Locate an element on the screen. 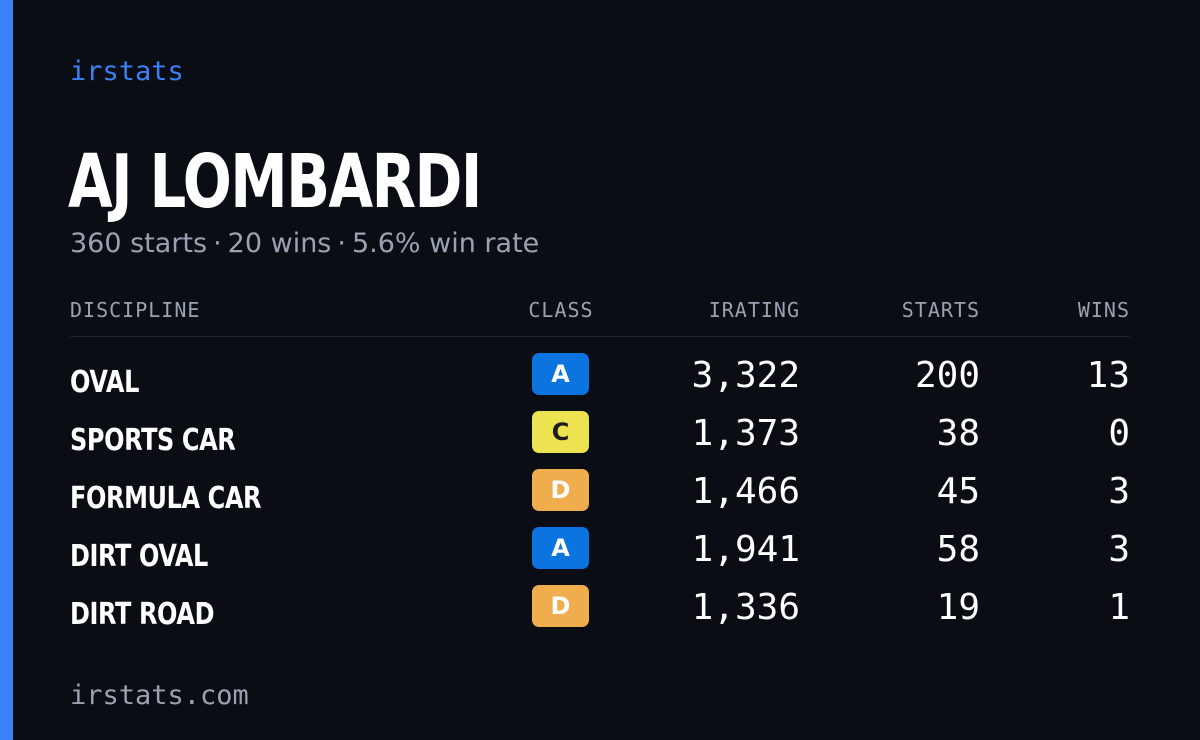  class-cell: C is located at coordinates (560, 432).